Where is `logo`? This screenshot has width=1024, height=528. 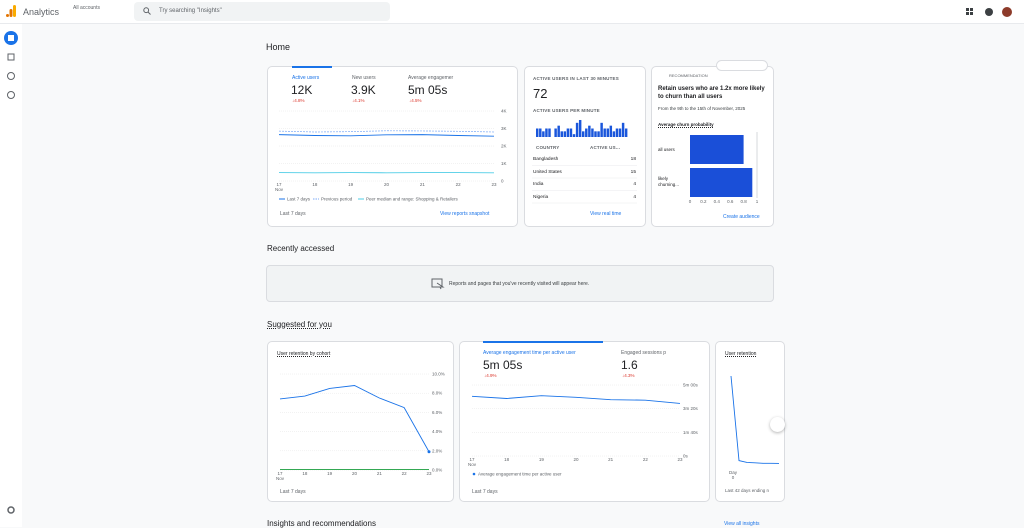
logo is located at coordinates (12, 11).